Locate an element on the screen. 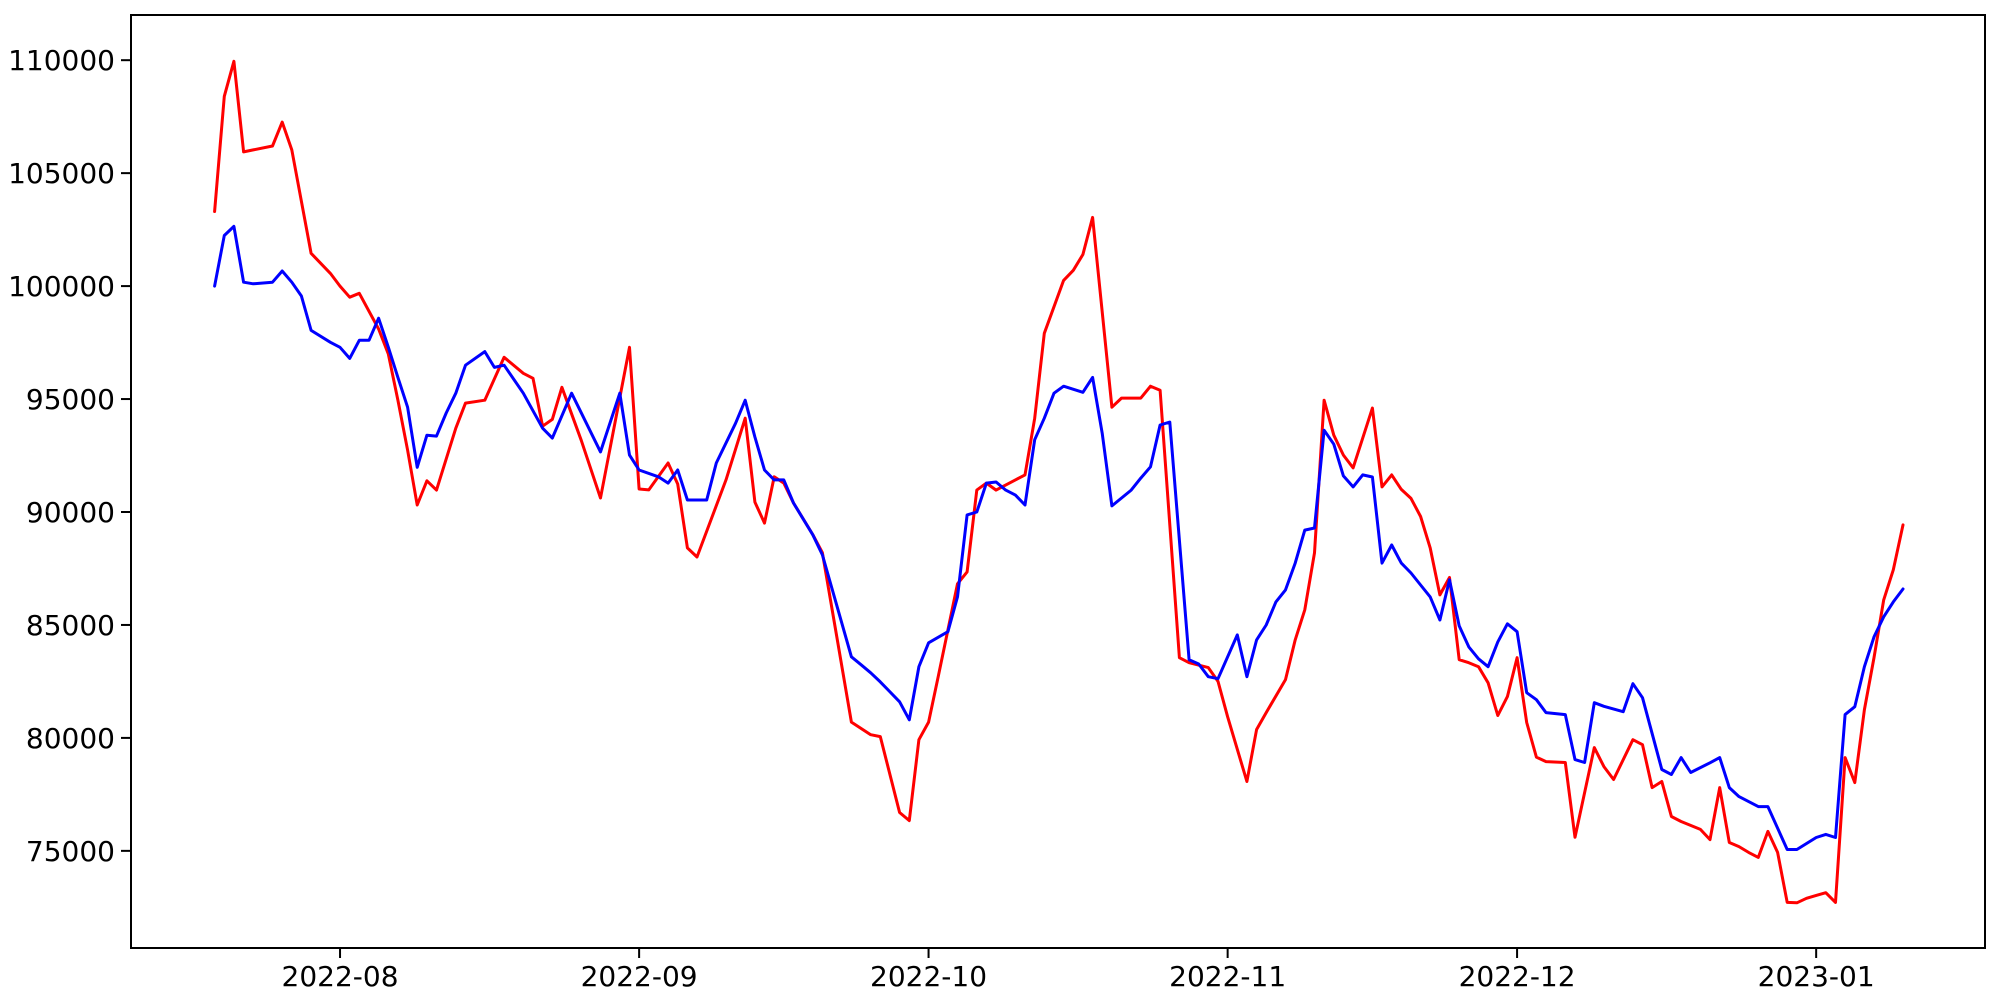 This screenshot has height=1000, width=2000. x-tick-label: 2023-01 is located at coordinates (1816, 976).